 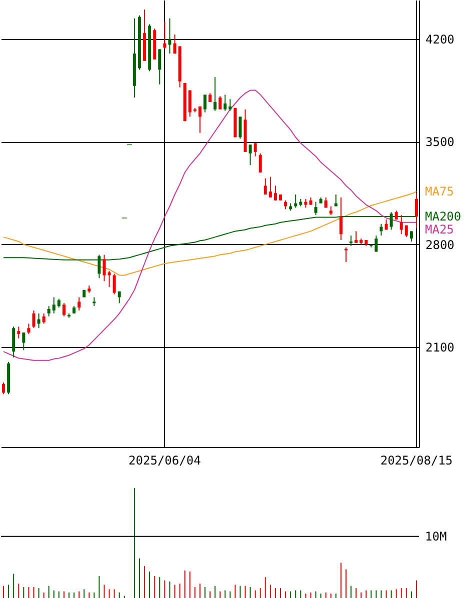 I want to click on series-label: MA25, so click(x=439, y=229).